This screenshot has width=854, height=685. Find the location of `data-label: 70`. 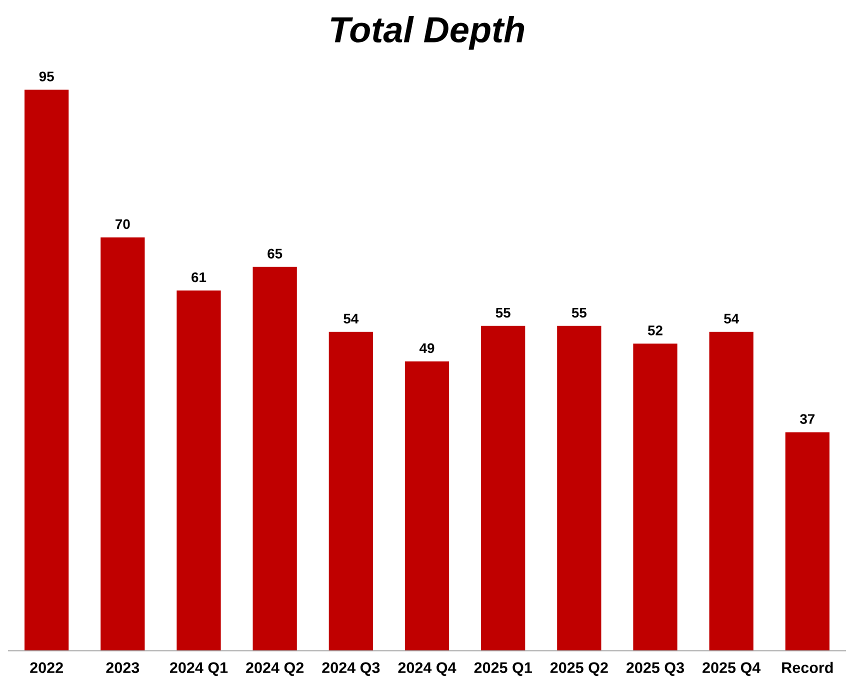

data-label: 70 is located at coordinates (123, 224).